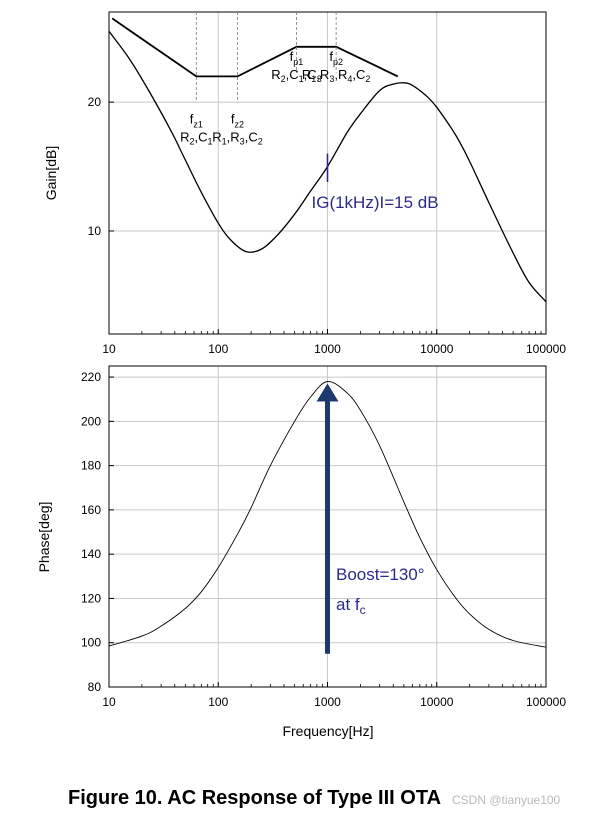 Image resolution: width=613 pixels, height=817 pixels. I want to click on corner-freq-label: fp2, so click(336, 58).